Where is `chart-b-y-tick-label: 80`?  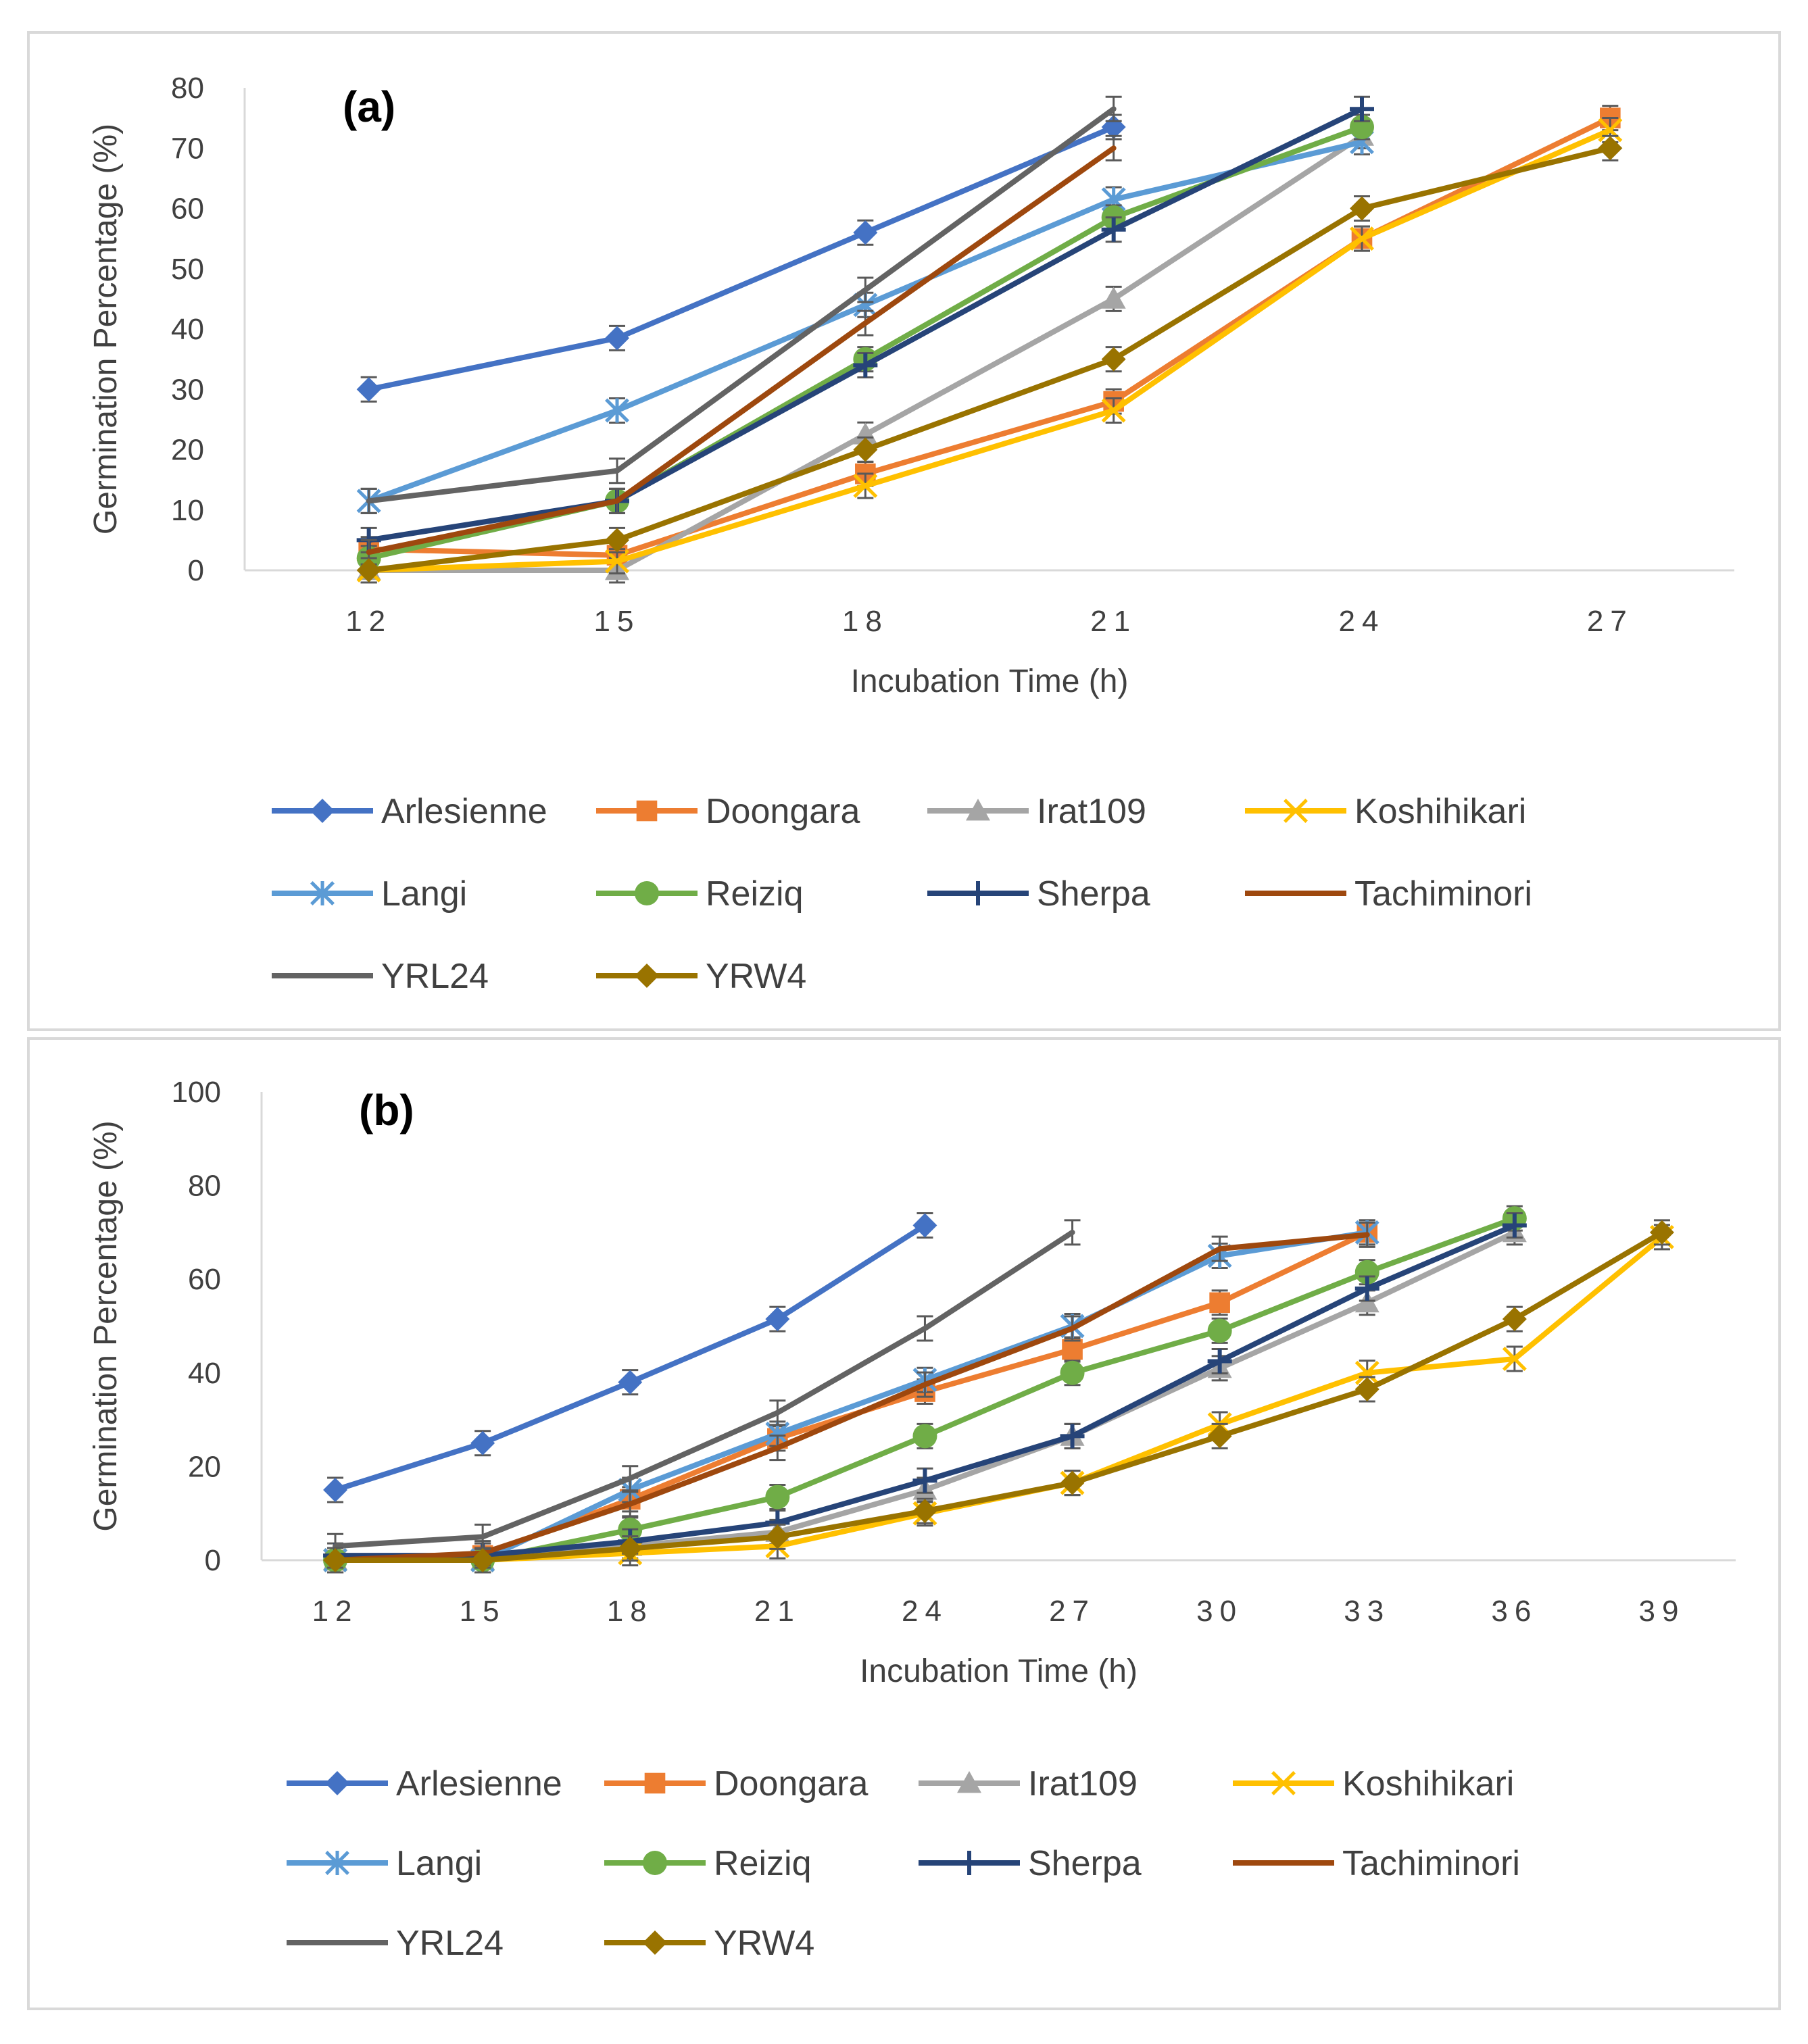 chart-b-y-tick-label: 80 is located at coordinates (204, 1186).